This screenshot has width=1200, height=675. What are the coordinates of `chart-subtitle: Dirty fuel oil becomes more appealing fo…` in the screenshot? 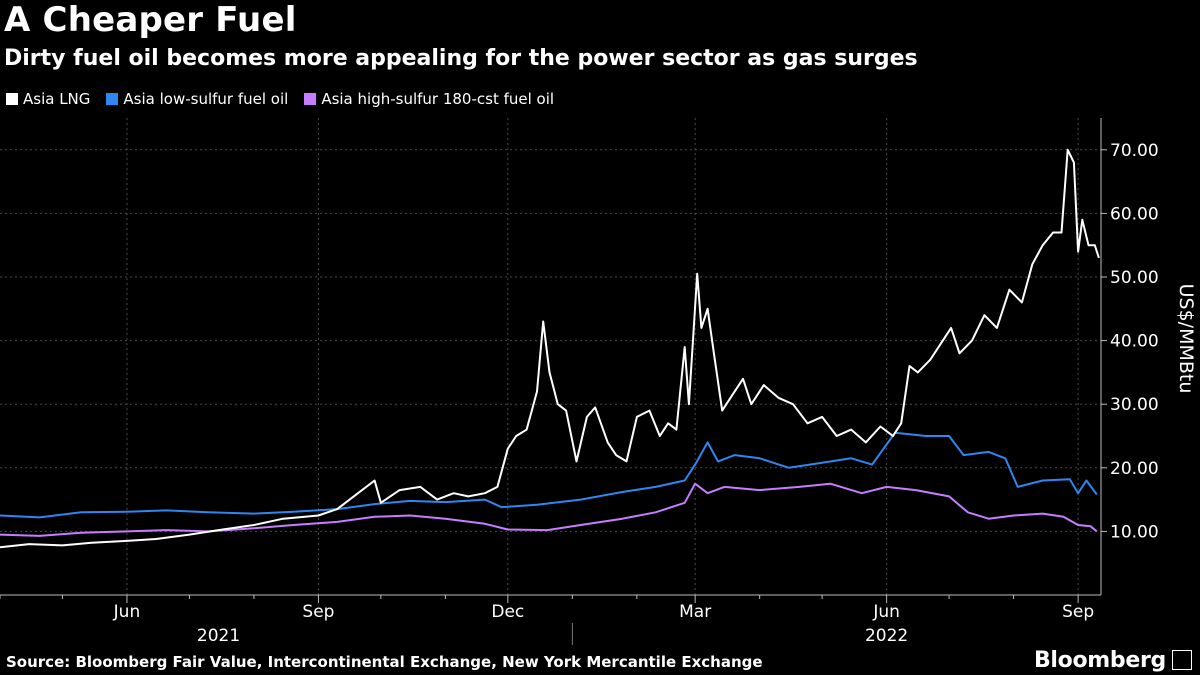 It's located at (461, 58).